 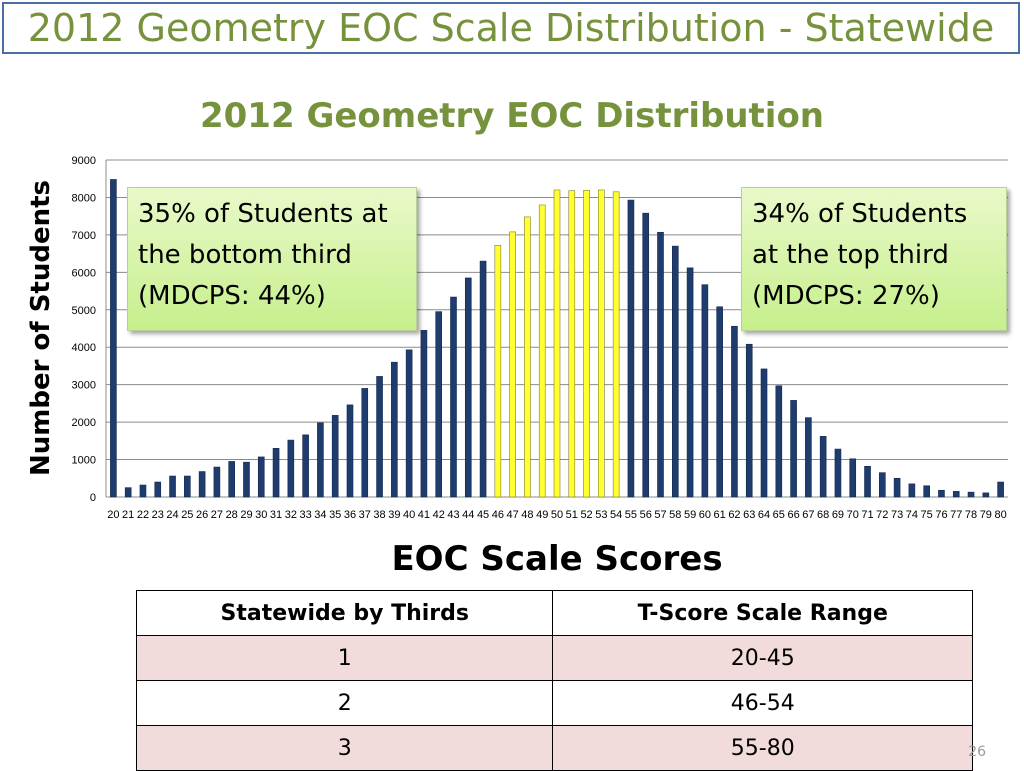 I want to click on x-tick-label: 76, so click(x=941, y=515).